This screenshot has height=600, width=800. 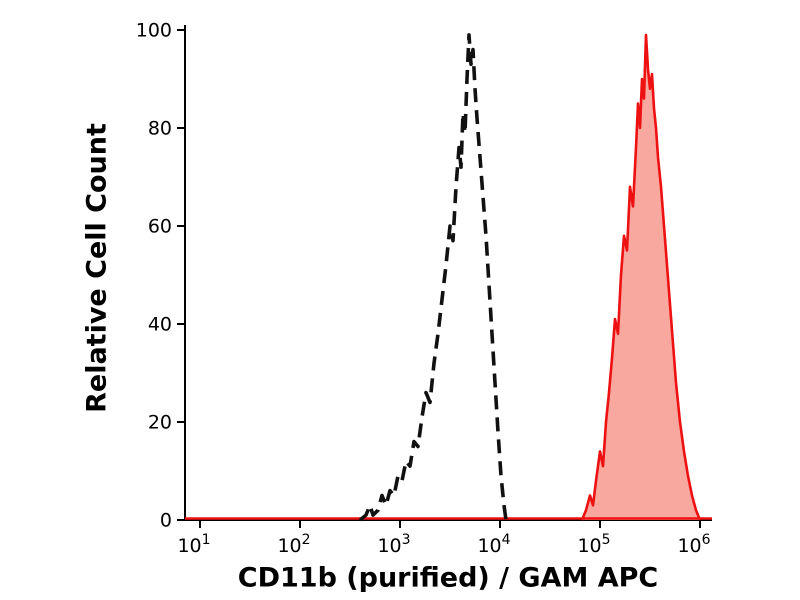 What do you see at coordinates (160, 227) in the screenshot?
I see `y-tick-label: 60` at bounding box center [160, 227].